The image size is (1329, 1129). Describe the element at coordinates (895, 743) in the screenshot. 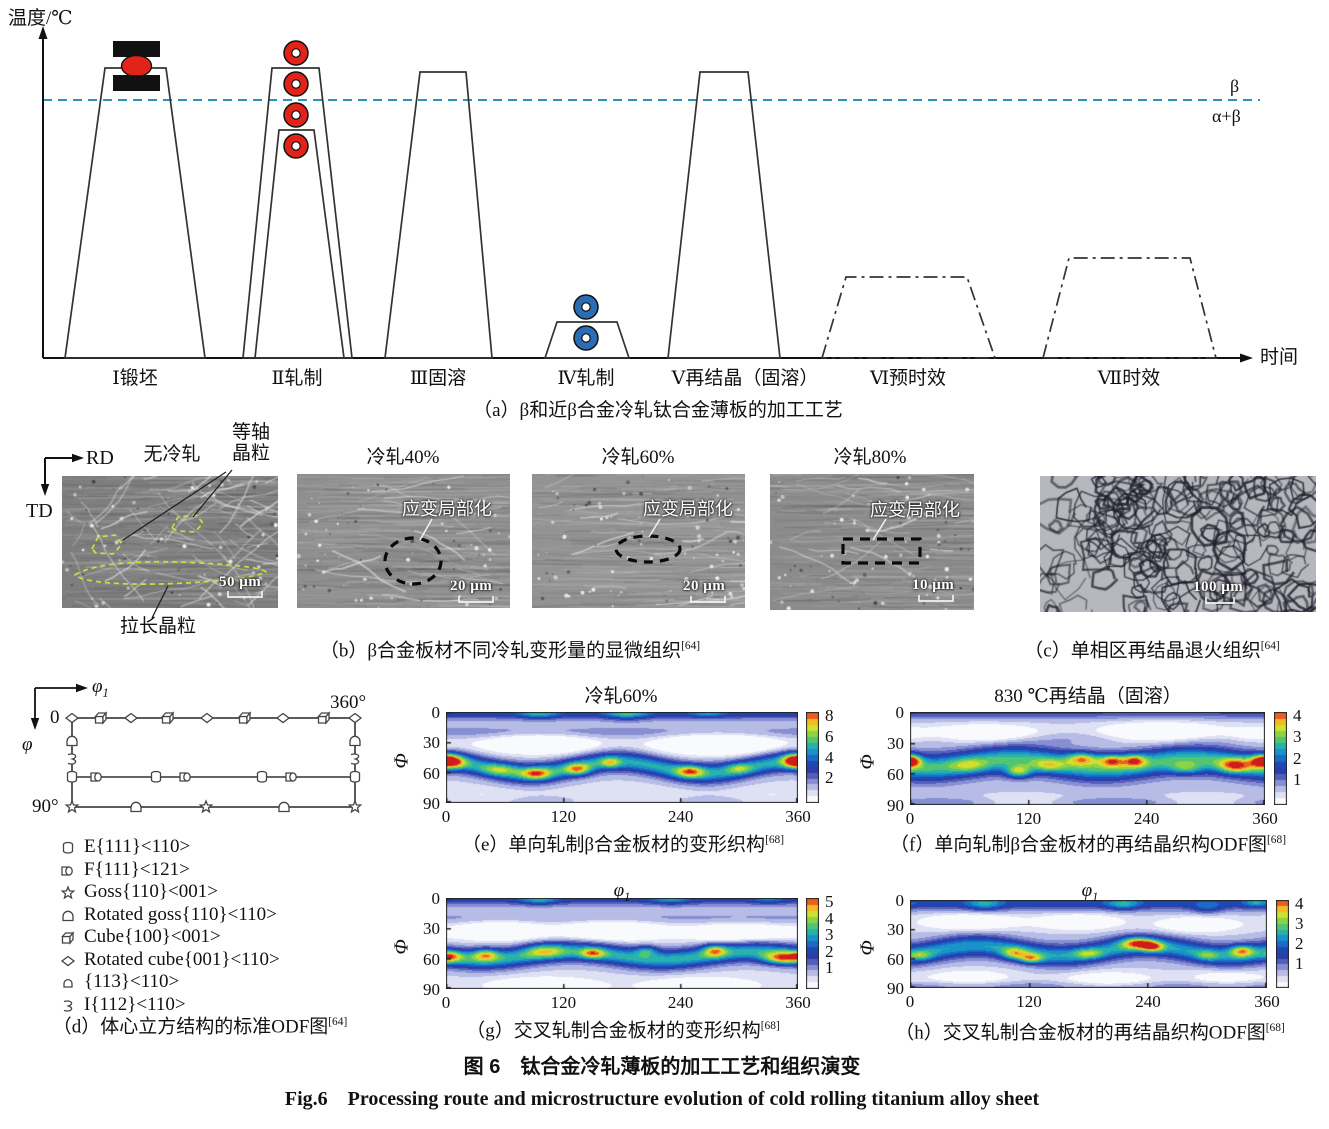

I see `plot-f-ytick-30: 30` at that location.